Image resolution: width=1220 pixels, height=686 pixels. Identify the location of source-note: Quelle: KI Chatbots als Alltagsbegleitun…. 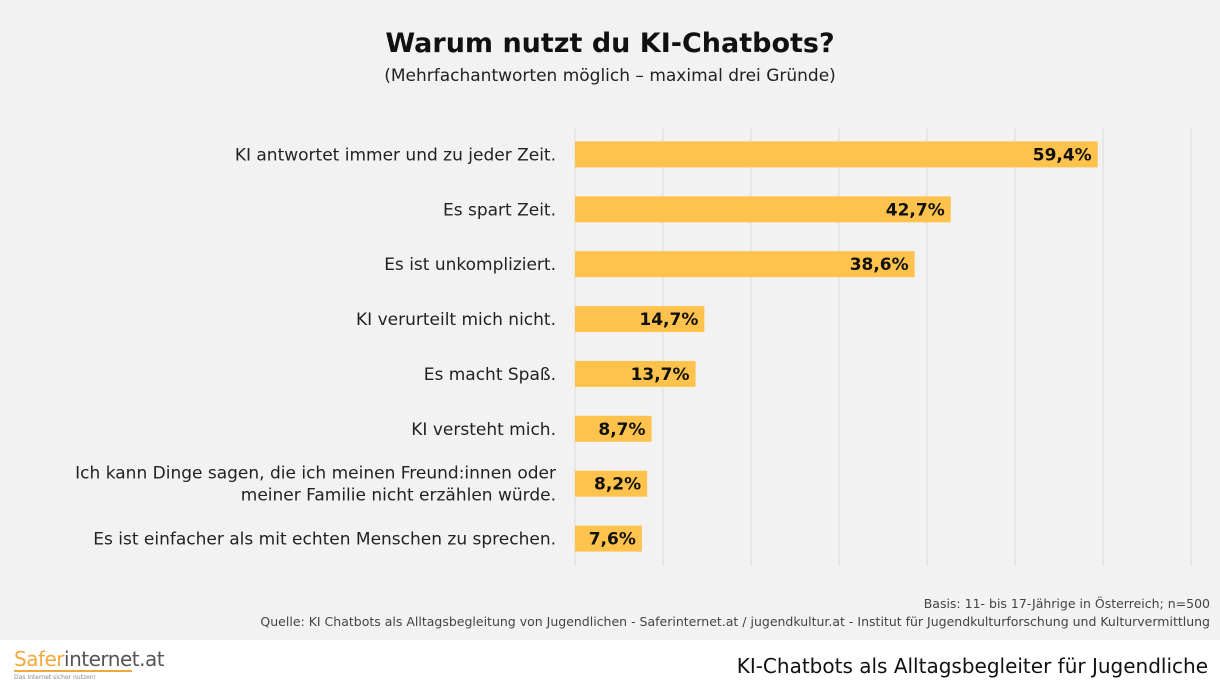
(735, 621).